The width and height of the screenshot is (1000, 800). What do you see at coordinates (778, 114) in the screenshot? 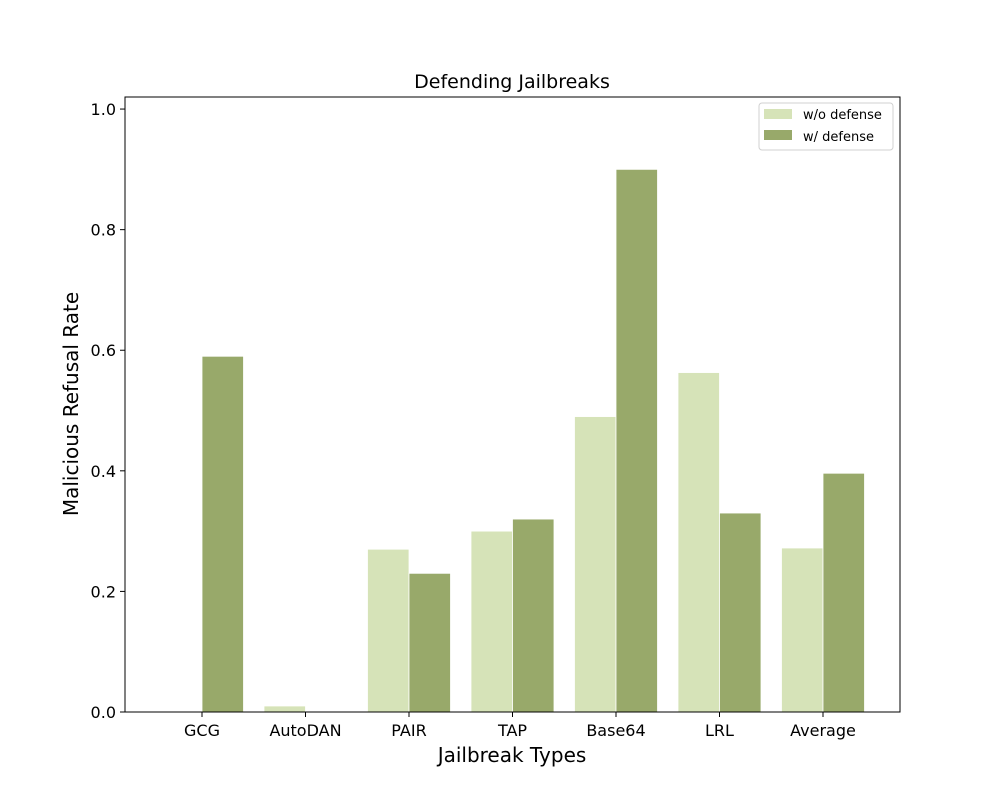
I see `legend-swatch-without-defense` at bounding box center [778, 114].